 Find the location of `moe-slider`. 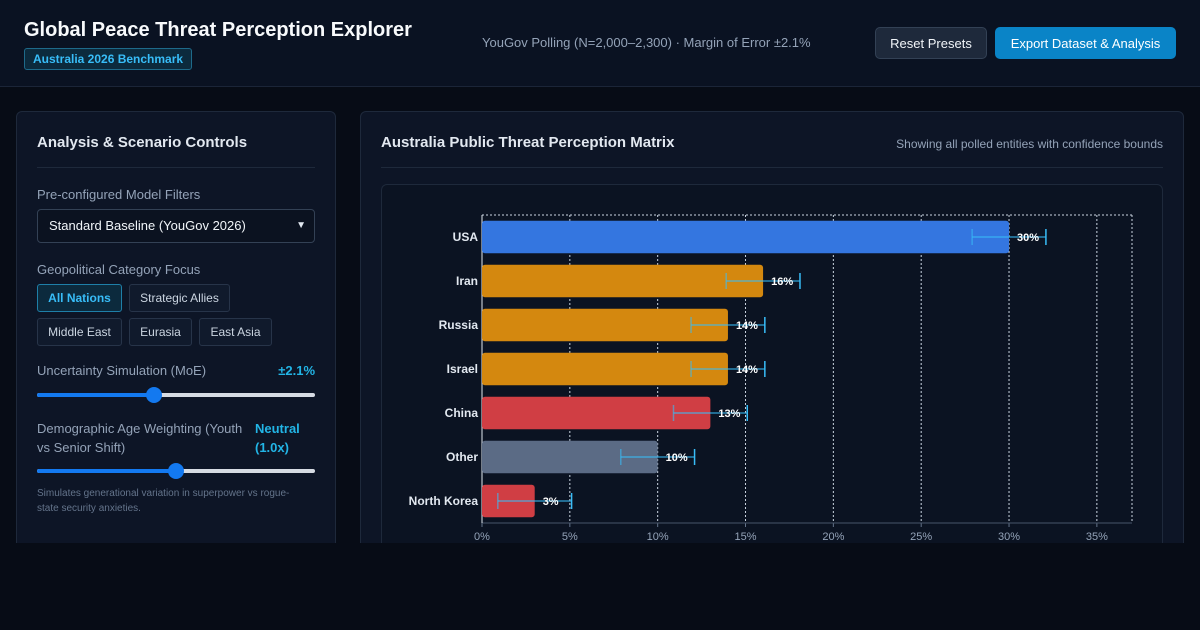

moe-slider is located at coordinates (176, 395).